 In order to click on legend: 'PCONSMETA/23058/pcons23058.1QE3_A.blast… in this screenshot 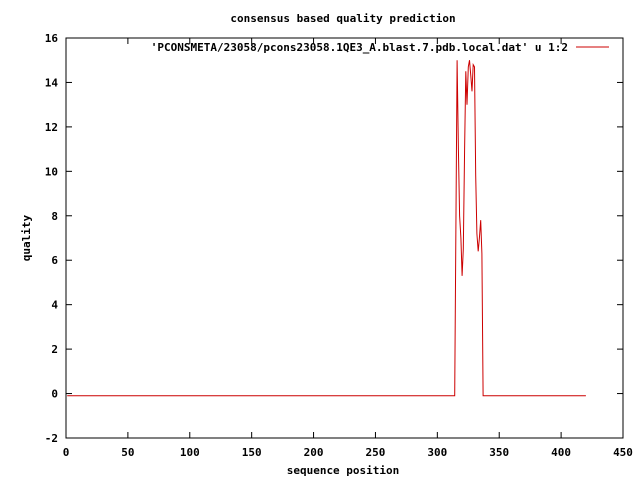, I will do `click(380, 47)`.